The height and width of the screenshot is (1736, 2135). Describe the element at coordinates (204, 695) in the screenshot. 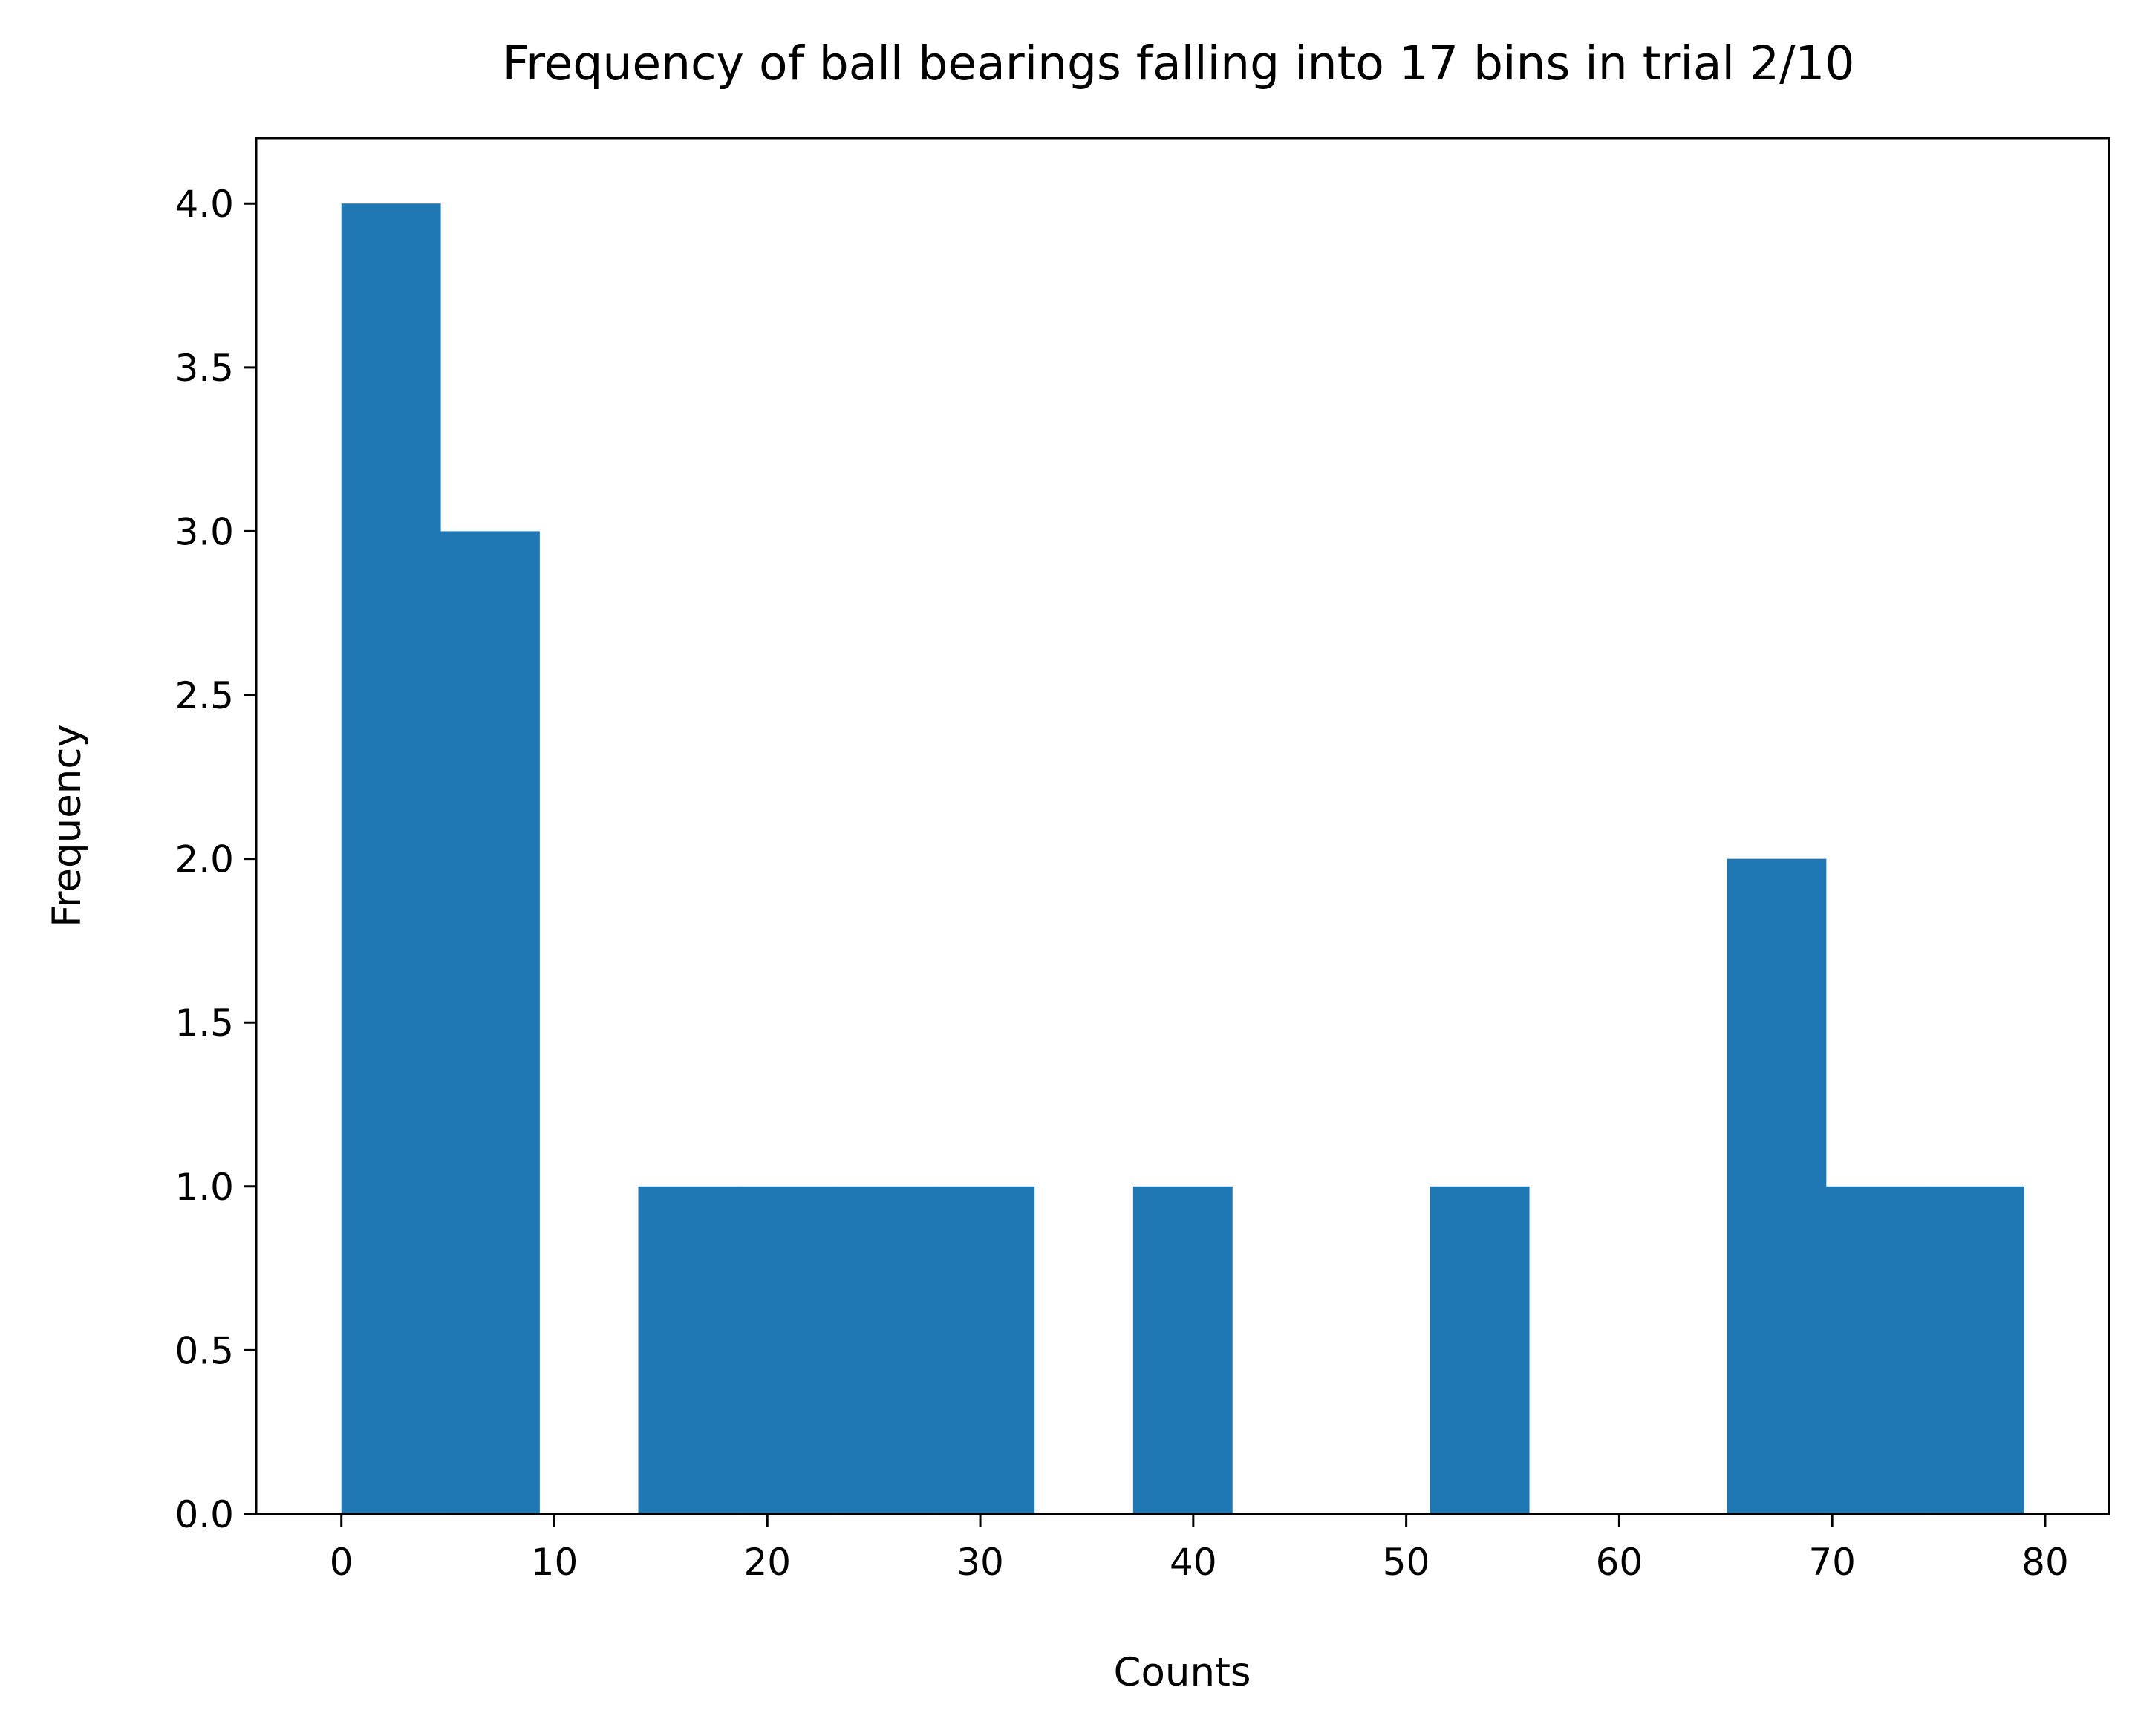

I see `y-tick-label: 2.5` at that location.